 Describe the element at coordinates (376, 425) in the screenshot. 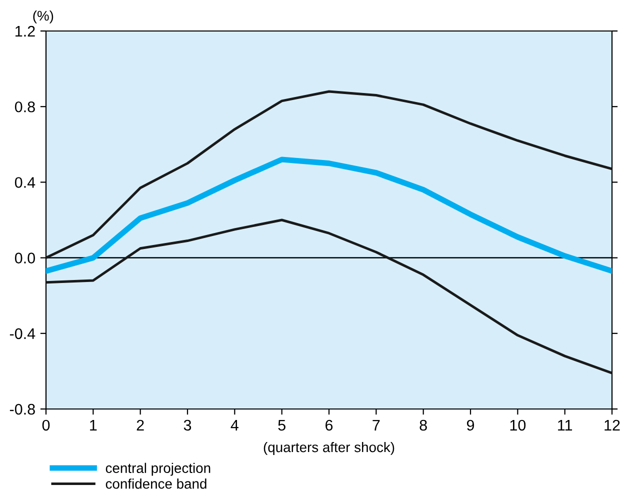

I see `x-tick-label: 7` at that location.